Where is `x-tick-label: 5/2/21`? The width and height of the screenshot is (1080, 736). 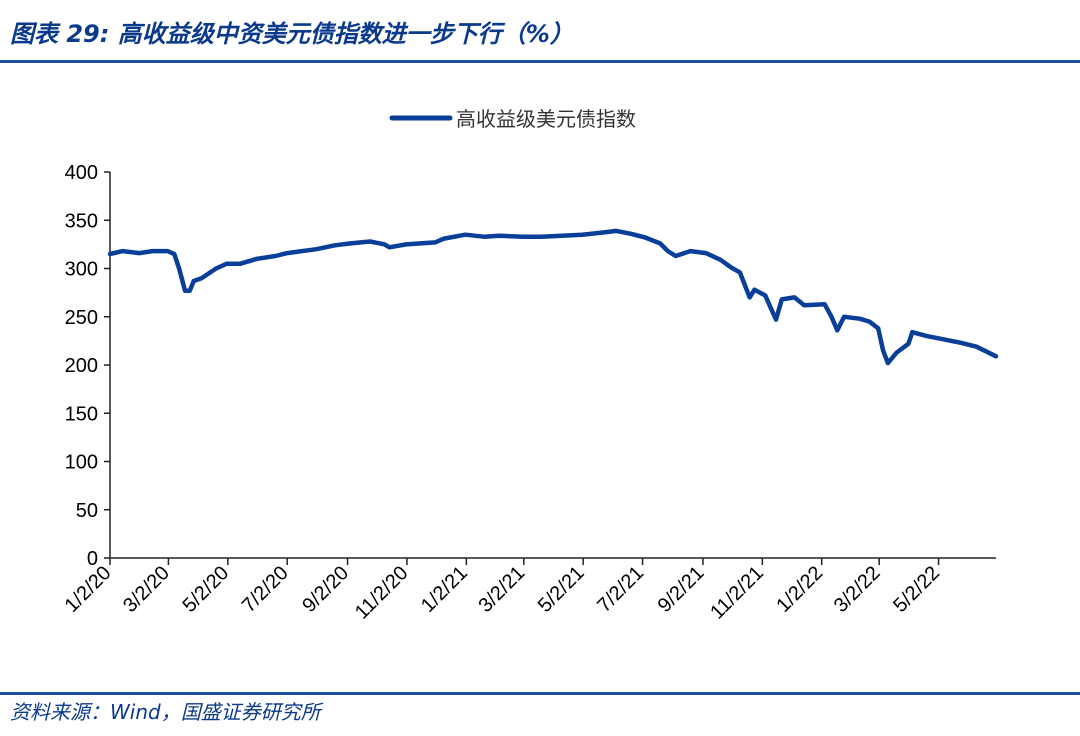 x-tick-label: 5/2/21 is located at coordinates (561, 589).